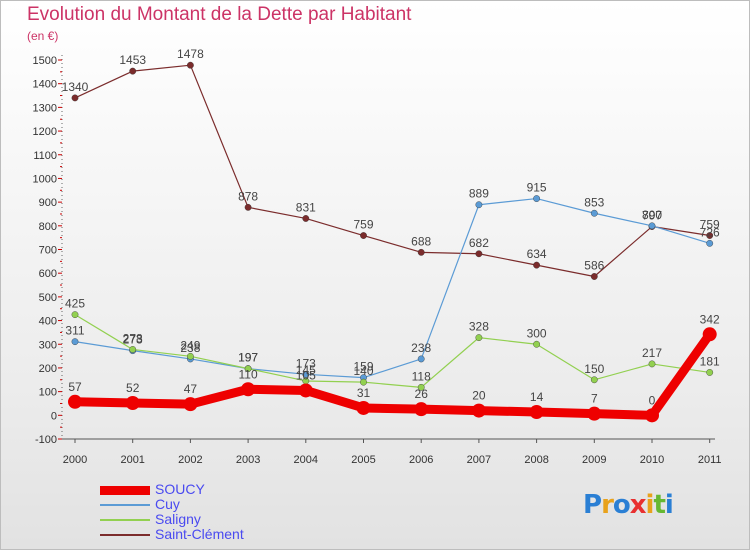  Describe the element at coordinates (45, 61) in the screenshot. I see `y-tick-label: 1500` at that location.